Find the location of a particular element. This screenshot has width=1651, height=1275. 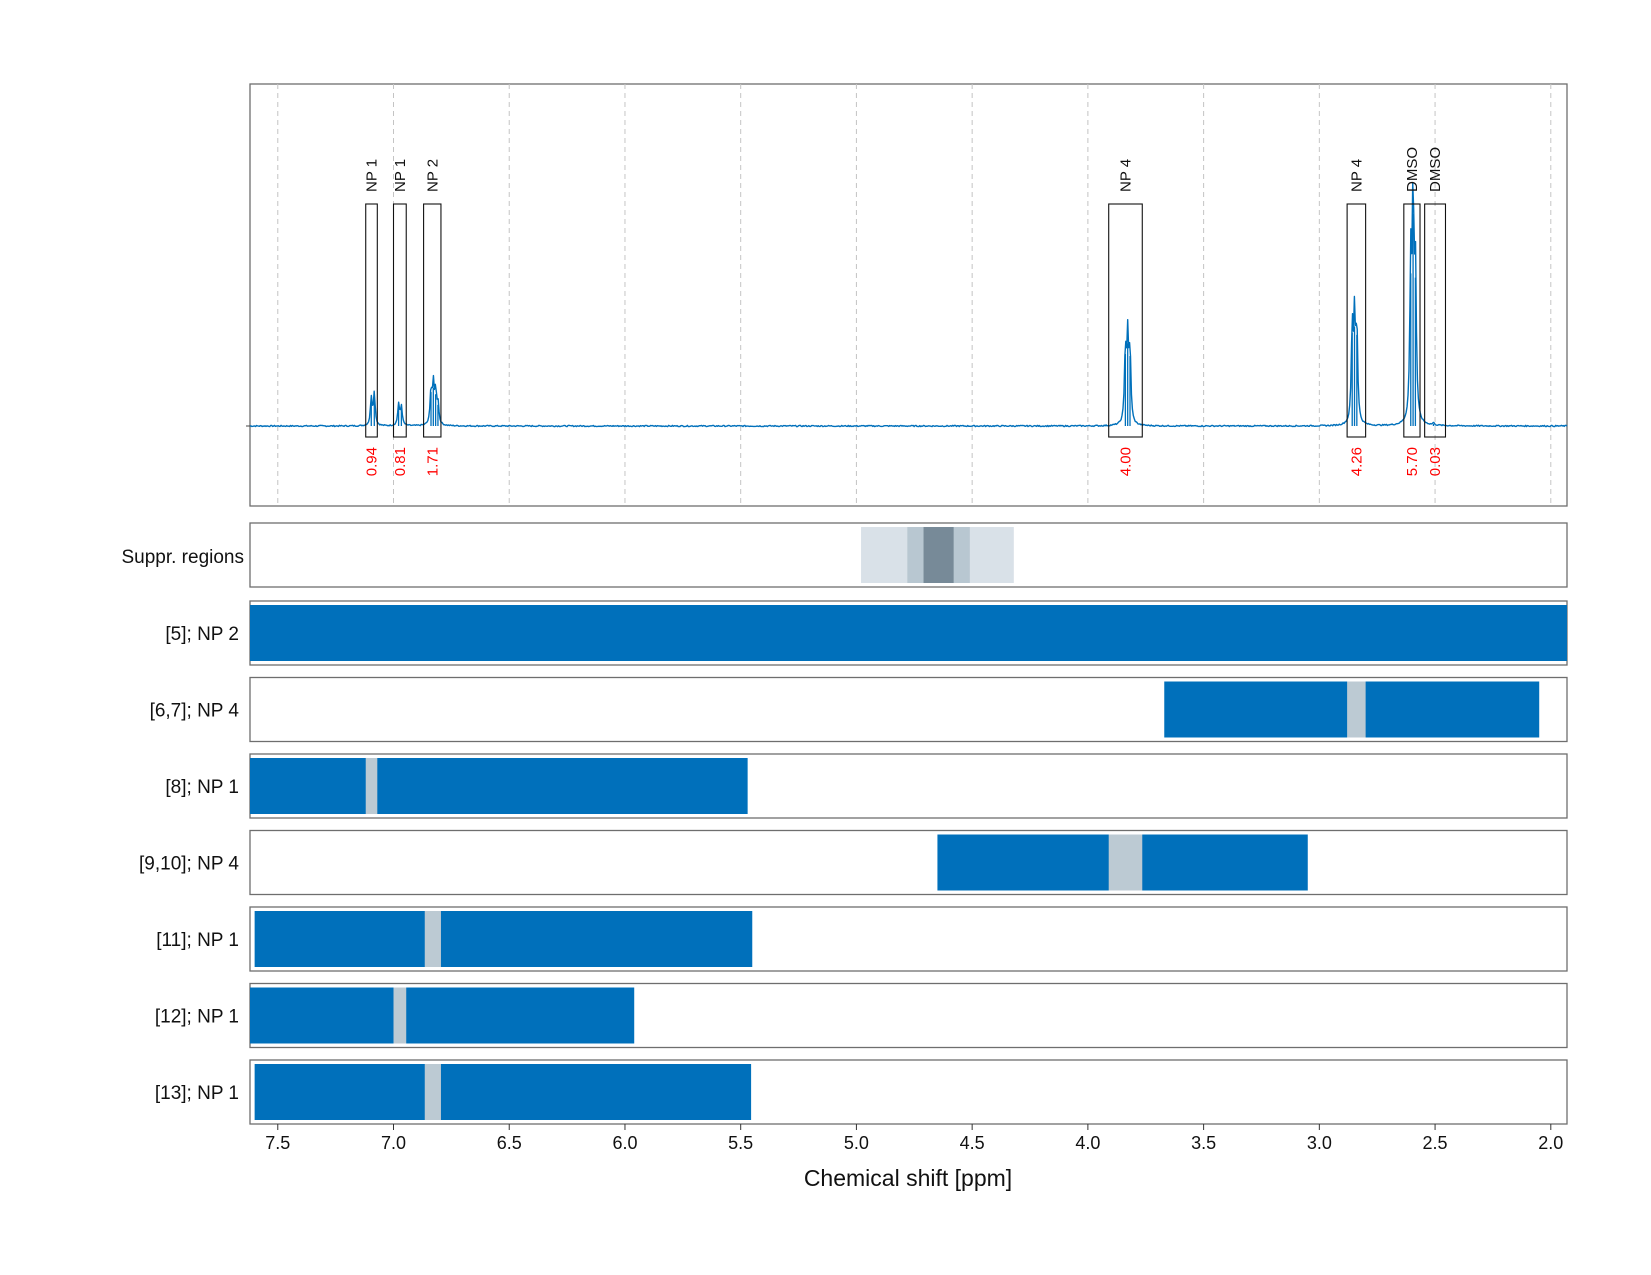

annotation-label: NP 2 is located at coordinates (432, 175).